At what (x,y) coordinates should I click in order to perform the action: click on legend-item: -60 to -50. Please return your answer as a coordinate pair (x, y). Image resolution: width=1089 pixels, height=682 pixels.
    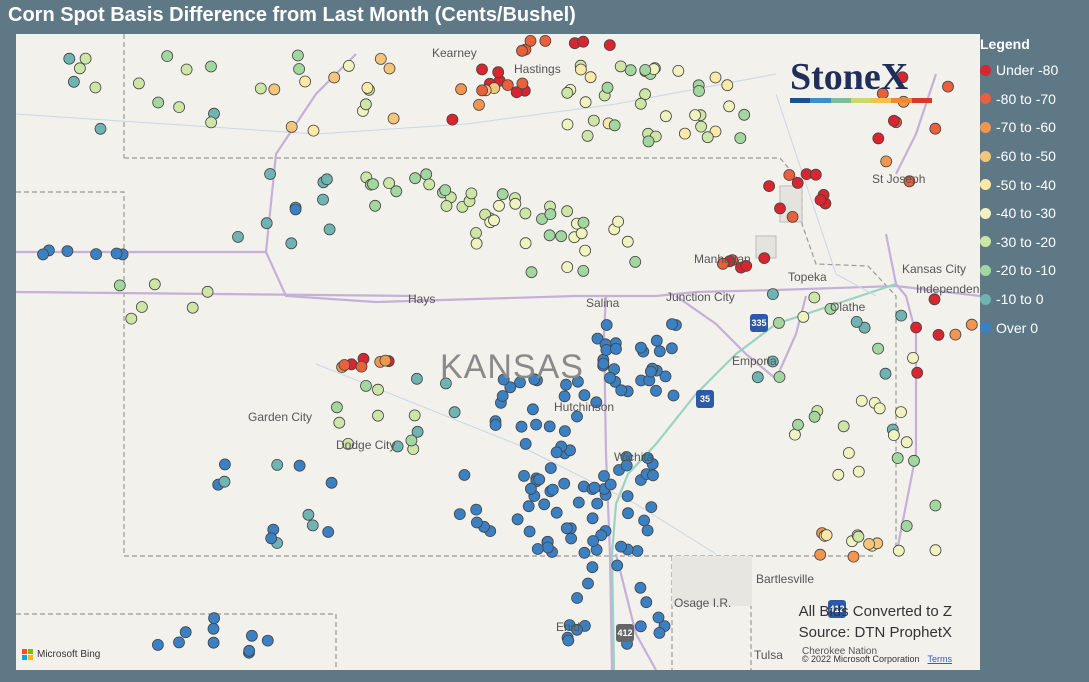
    Looking at the image, I should click on (1034, 156).